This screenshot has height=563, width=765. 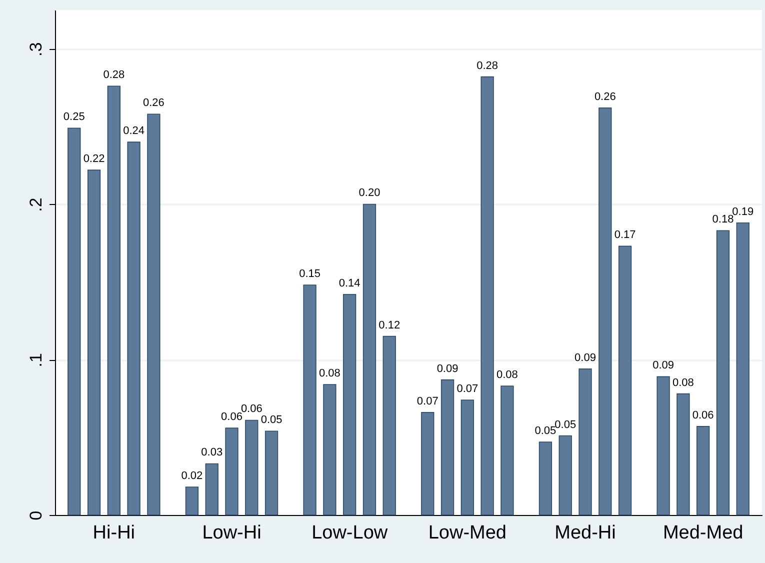 I want to click on data-label: 0.25, so click(x=74, y=117).